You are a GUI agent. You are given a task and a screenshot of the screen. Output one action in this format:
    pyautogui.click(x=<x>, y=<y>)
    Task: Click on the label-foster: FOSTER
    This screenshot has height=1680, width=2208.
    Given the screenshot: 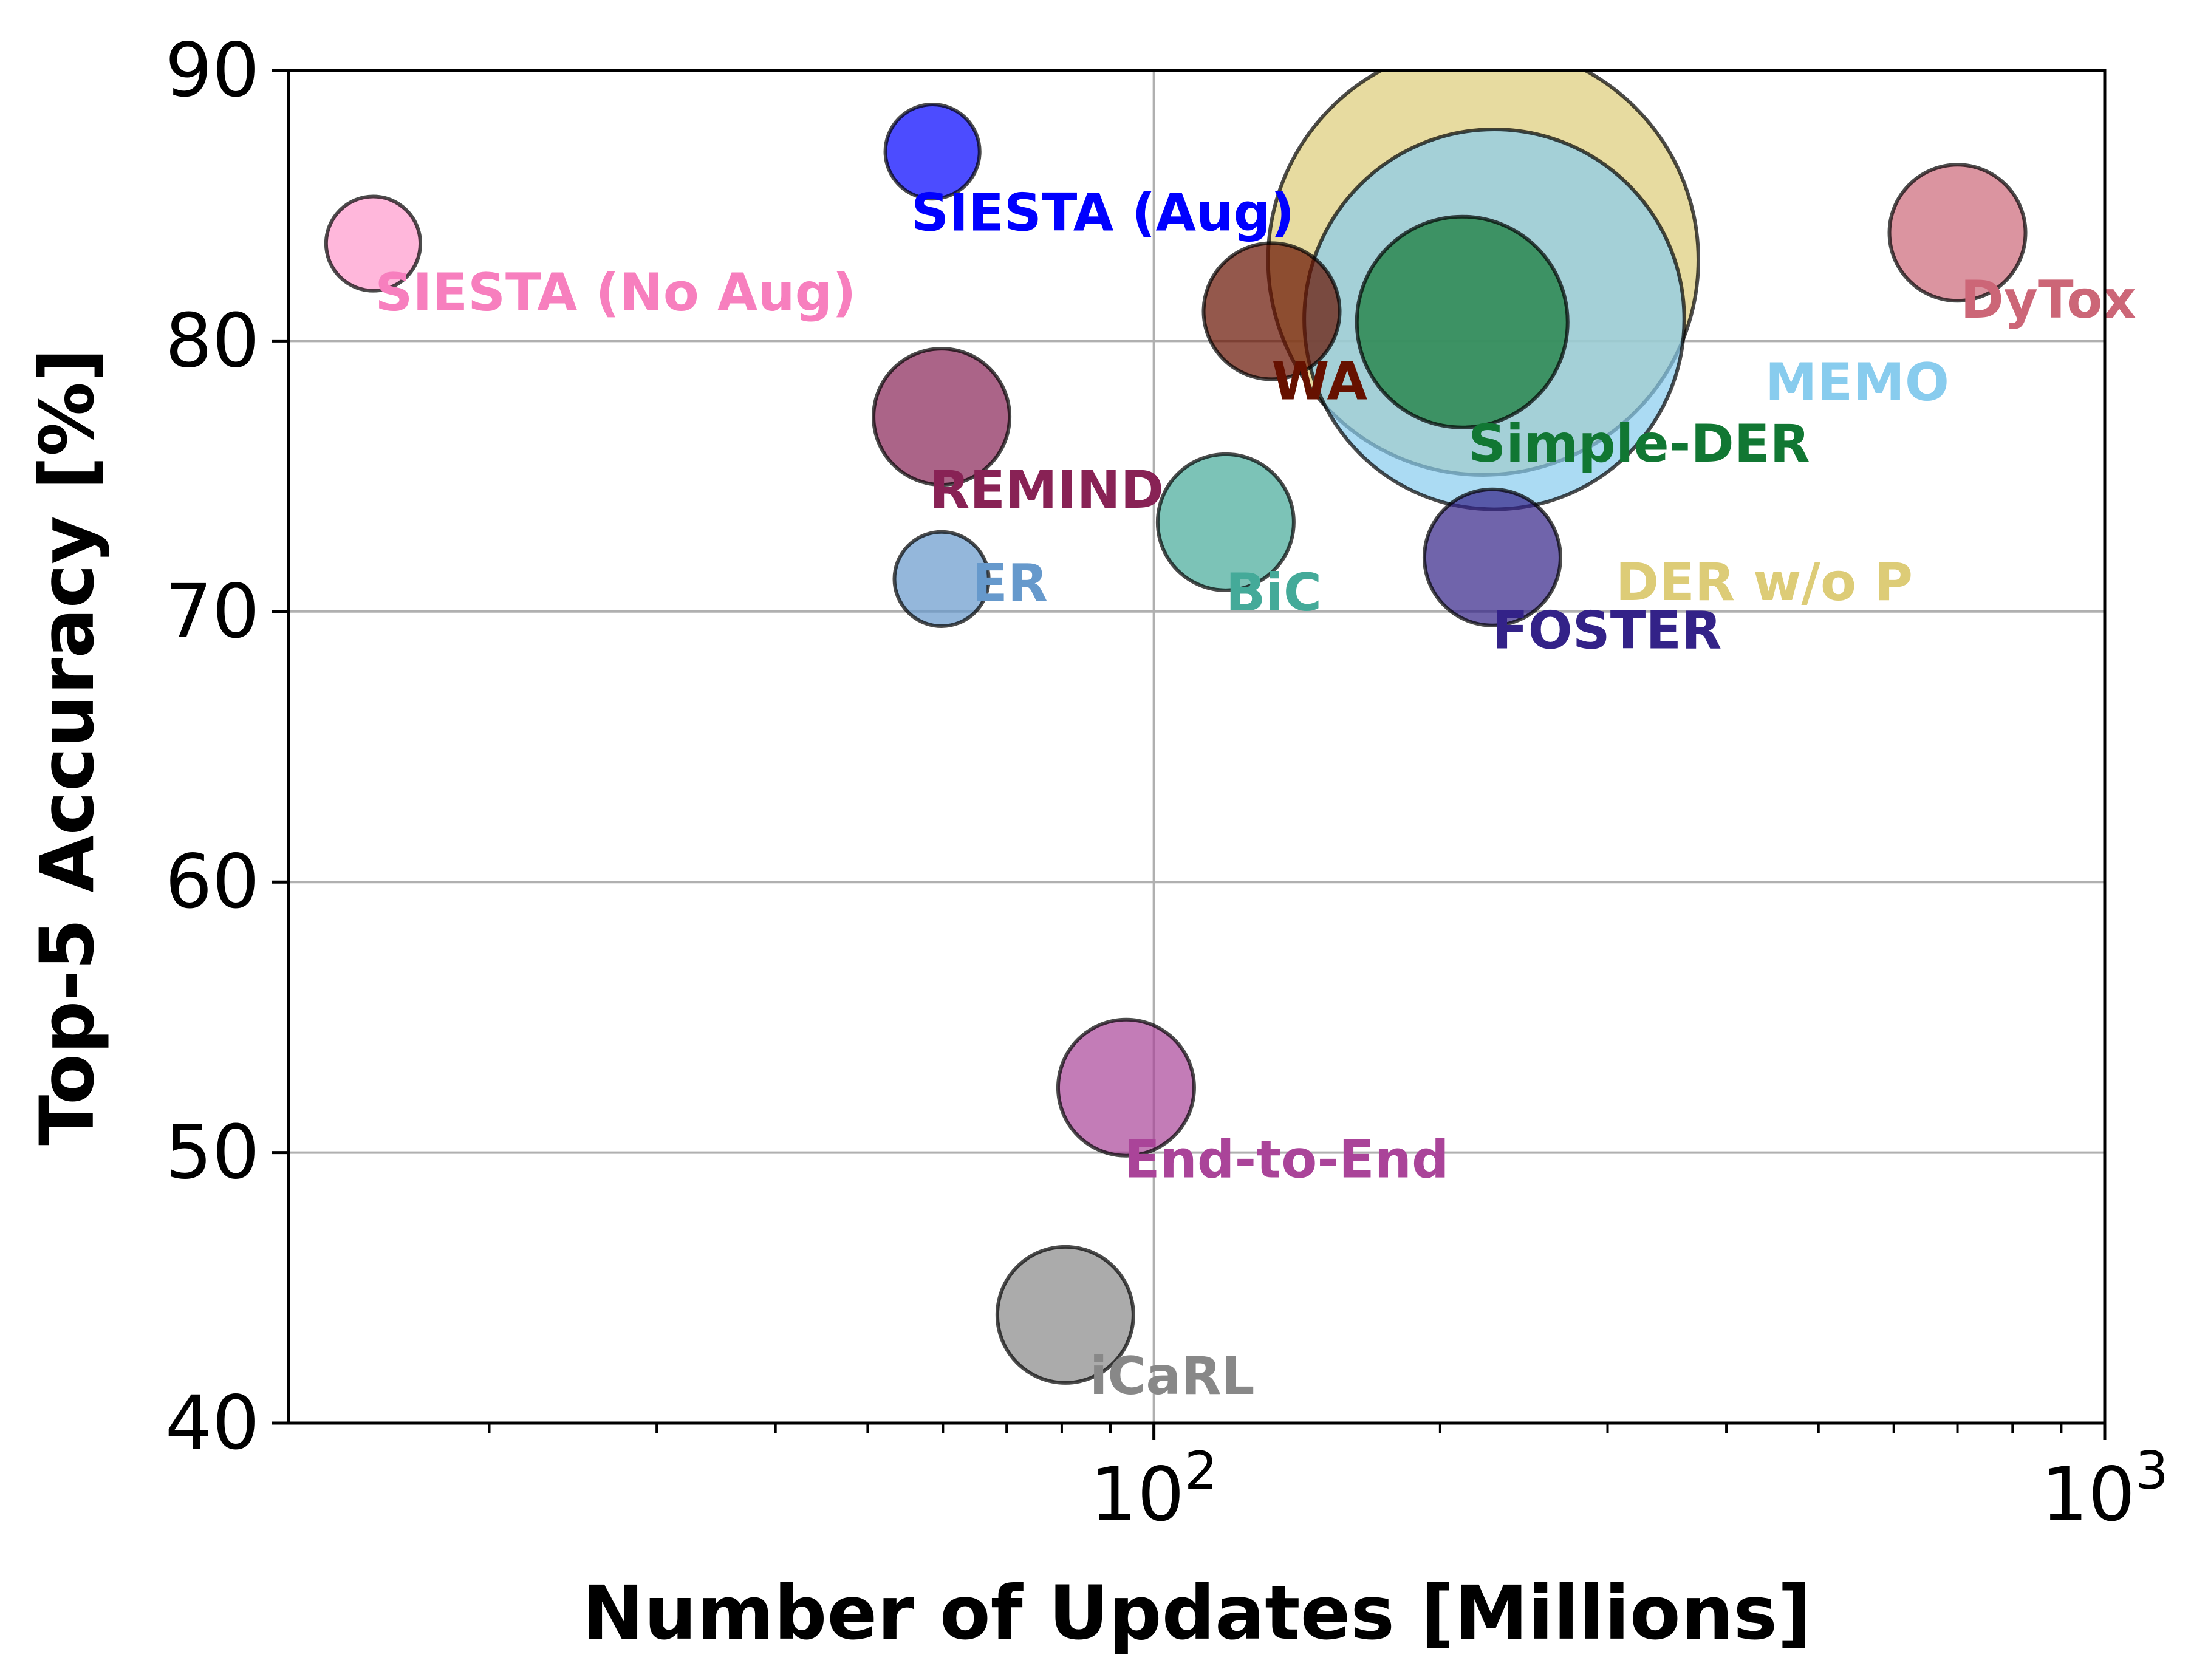 What is the action you would take?
    pyautogui.click(x=1606, y=631)
    